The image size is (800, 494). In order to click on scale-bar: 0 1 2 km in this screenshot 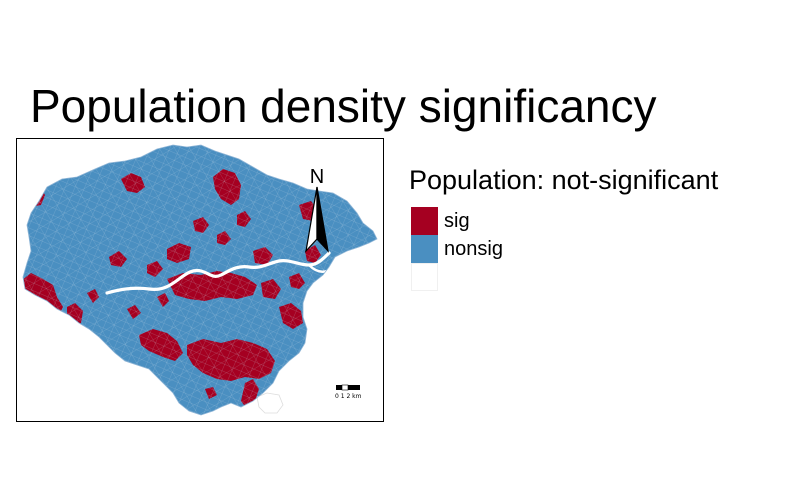, I will do `click(348, 392)`.